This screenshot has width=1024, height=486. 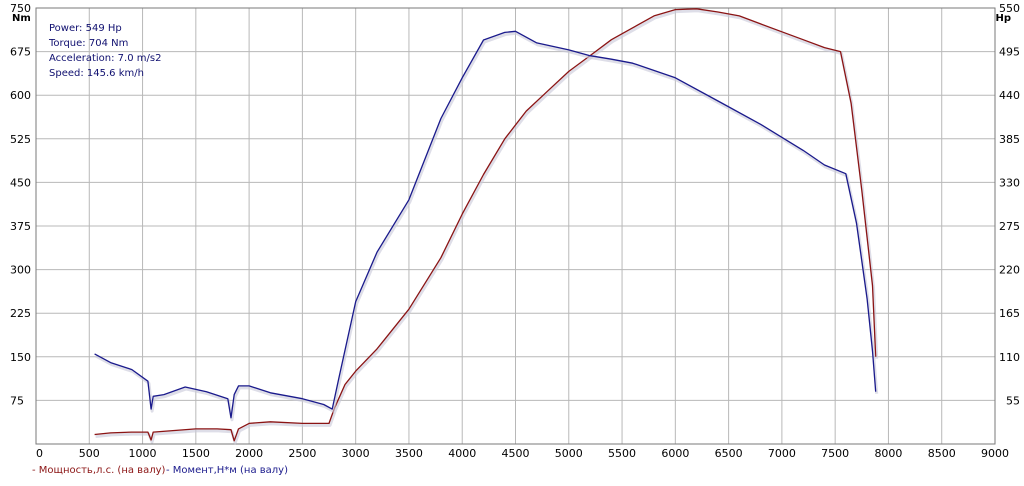 I want to click on x-tick-label: 9000, so click(x=995, y=453).